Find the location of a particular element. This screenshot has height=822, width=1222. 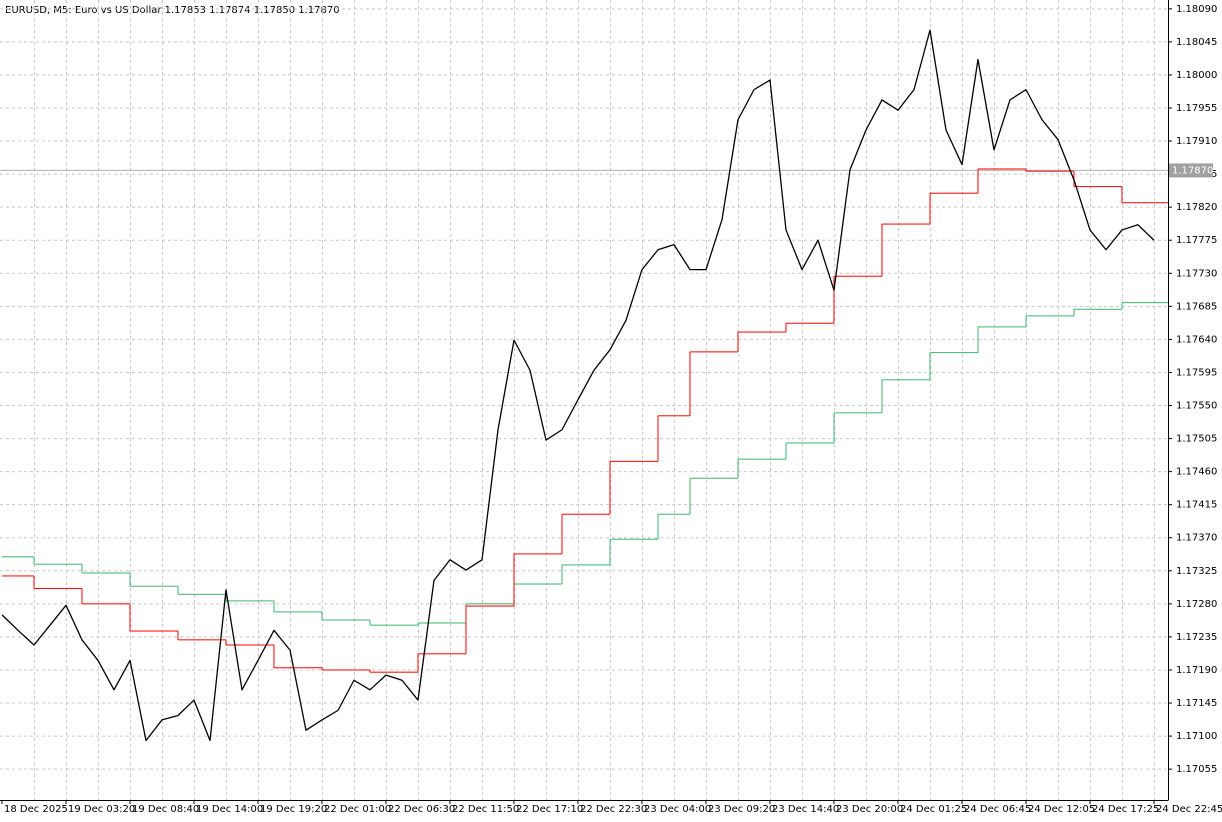

y-tick-label: 1.17280 is located at coordinates (1196, 604).